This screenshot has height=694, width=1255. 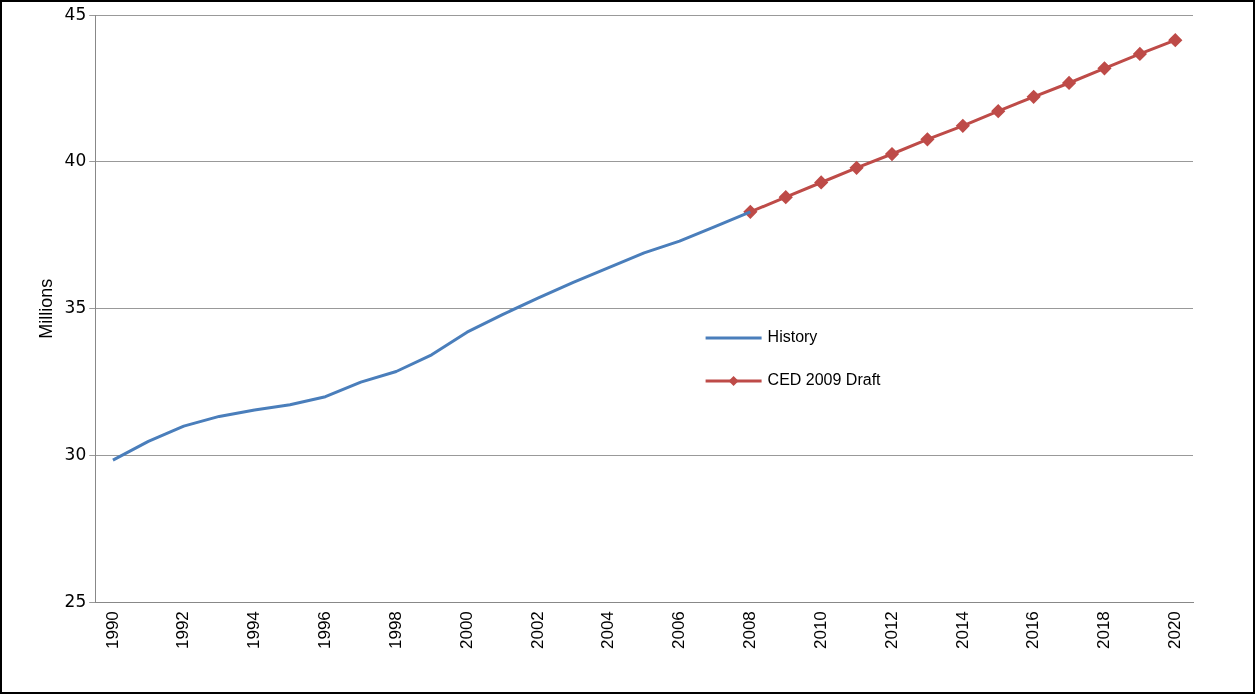 What do you see at coordinates (824, 380) in the screenshot?
I see `legend-label: CED 2009 Draft` at bounding box center [824, 380].